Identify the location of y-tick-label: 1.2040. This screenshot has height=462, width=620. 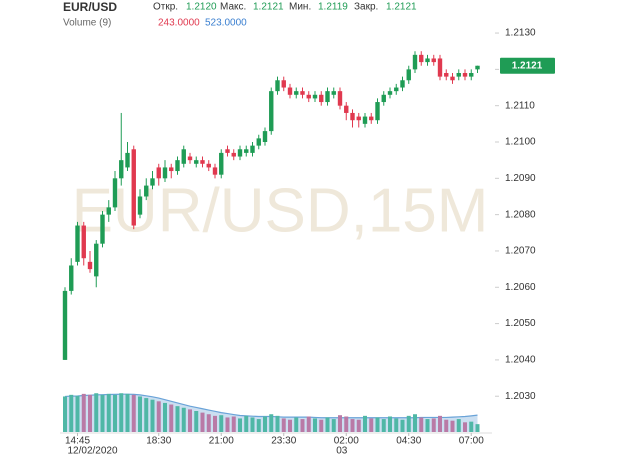
(520, 360).